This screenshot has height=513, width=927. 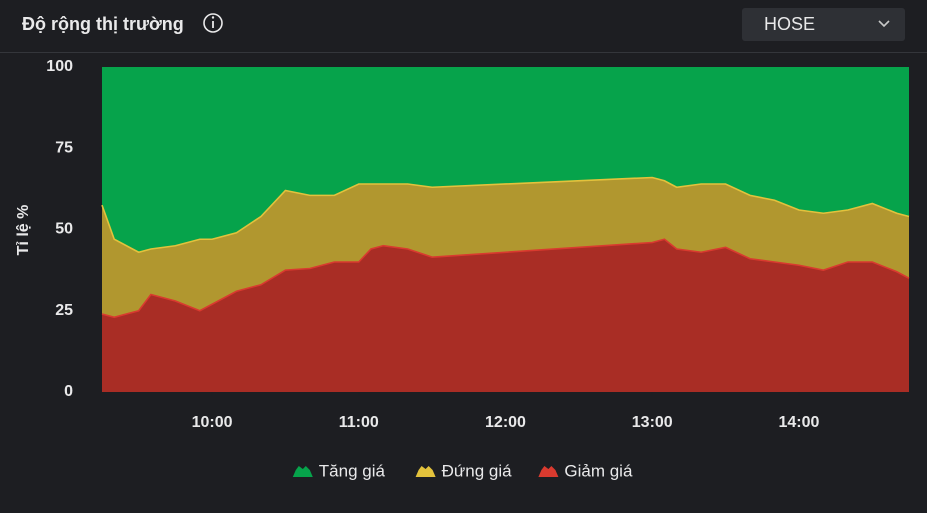 What do you see at coordinates (598, 470) in the screenshot?
I see `legend-label: Giảm giá` at bounding box center [598, 470].